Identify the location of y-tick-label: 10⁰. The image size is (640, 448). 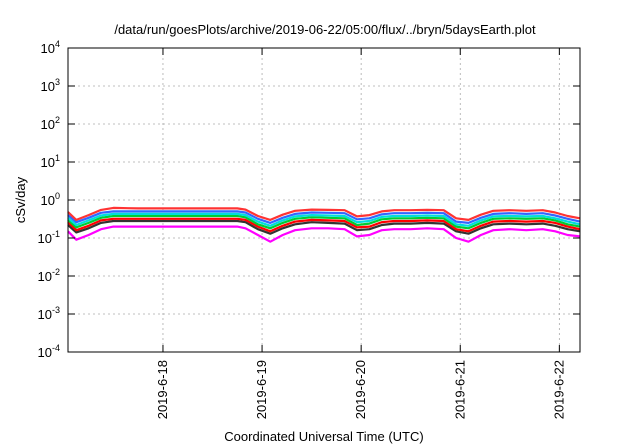
(50, 199).